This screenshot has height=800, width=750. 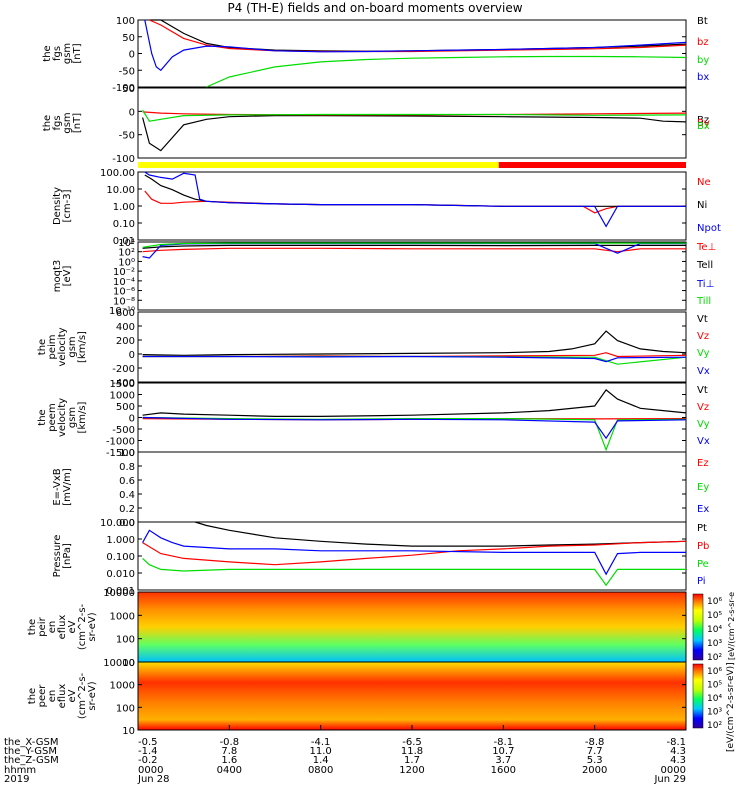 What do you see at coordinates (123, 369) in the screenshot?
I see `y-tick-label: -200` at bounding box center [123, 369].